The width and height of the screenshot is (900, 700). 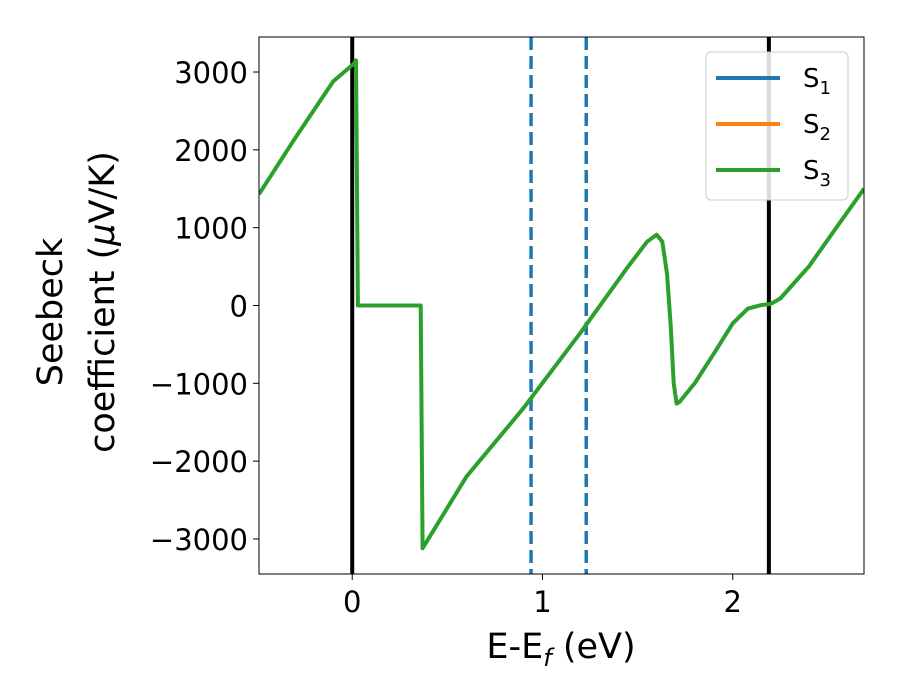 What do you see at coordinates (199, 462) in the screenshot?
I see `y-tick-label: −2000` at bounding box center [199, 462].